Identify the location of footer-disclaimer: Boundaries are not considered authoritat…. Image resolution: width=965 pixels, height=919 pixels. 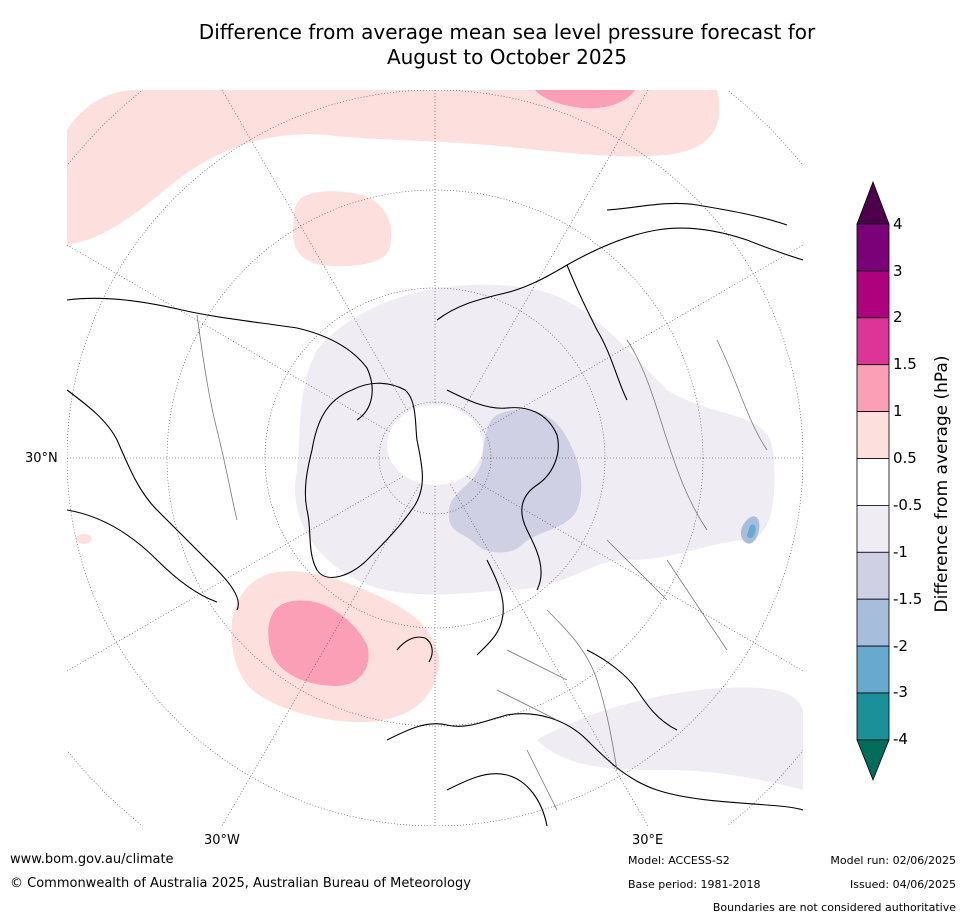
(834, 907).